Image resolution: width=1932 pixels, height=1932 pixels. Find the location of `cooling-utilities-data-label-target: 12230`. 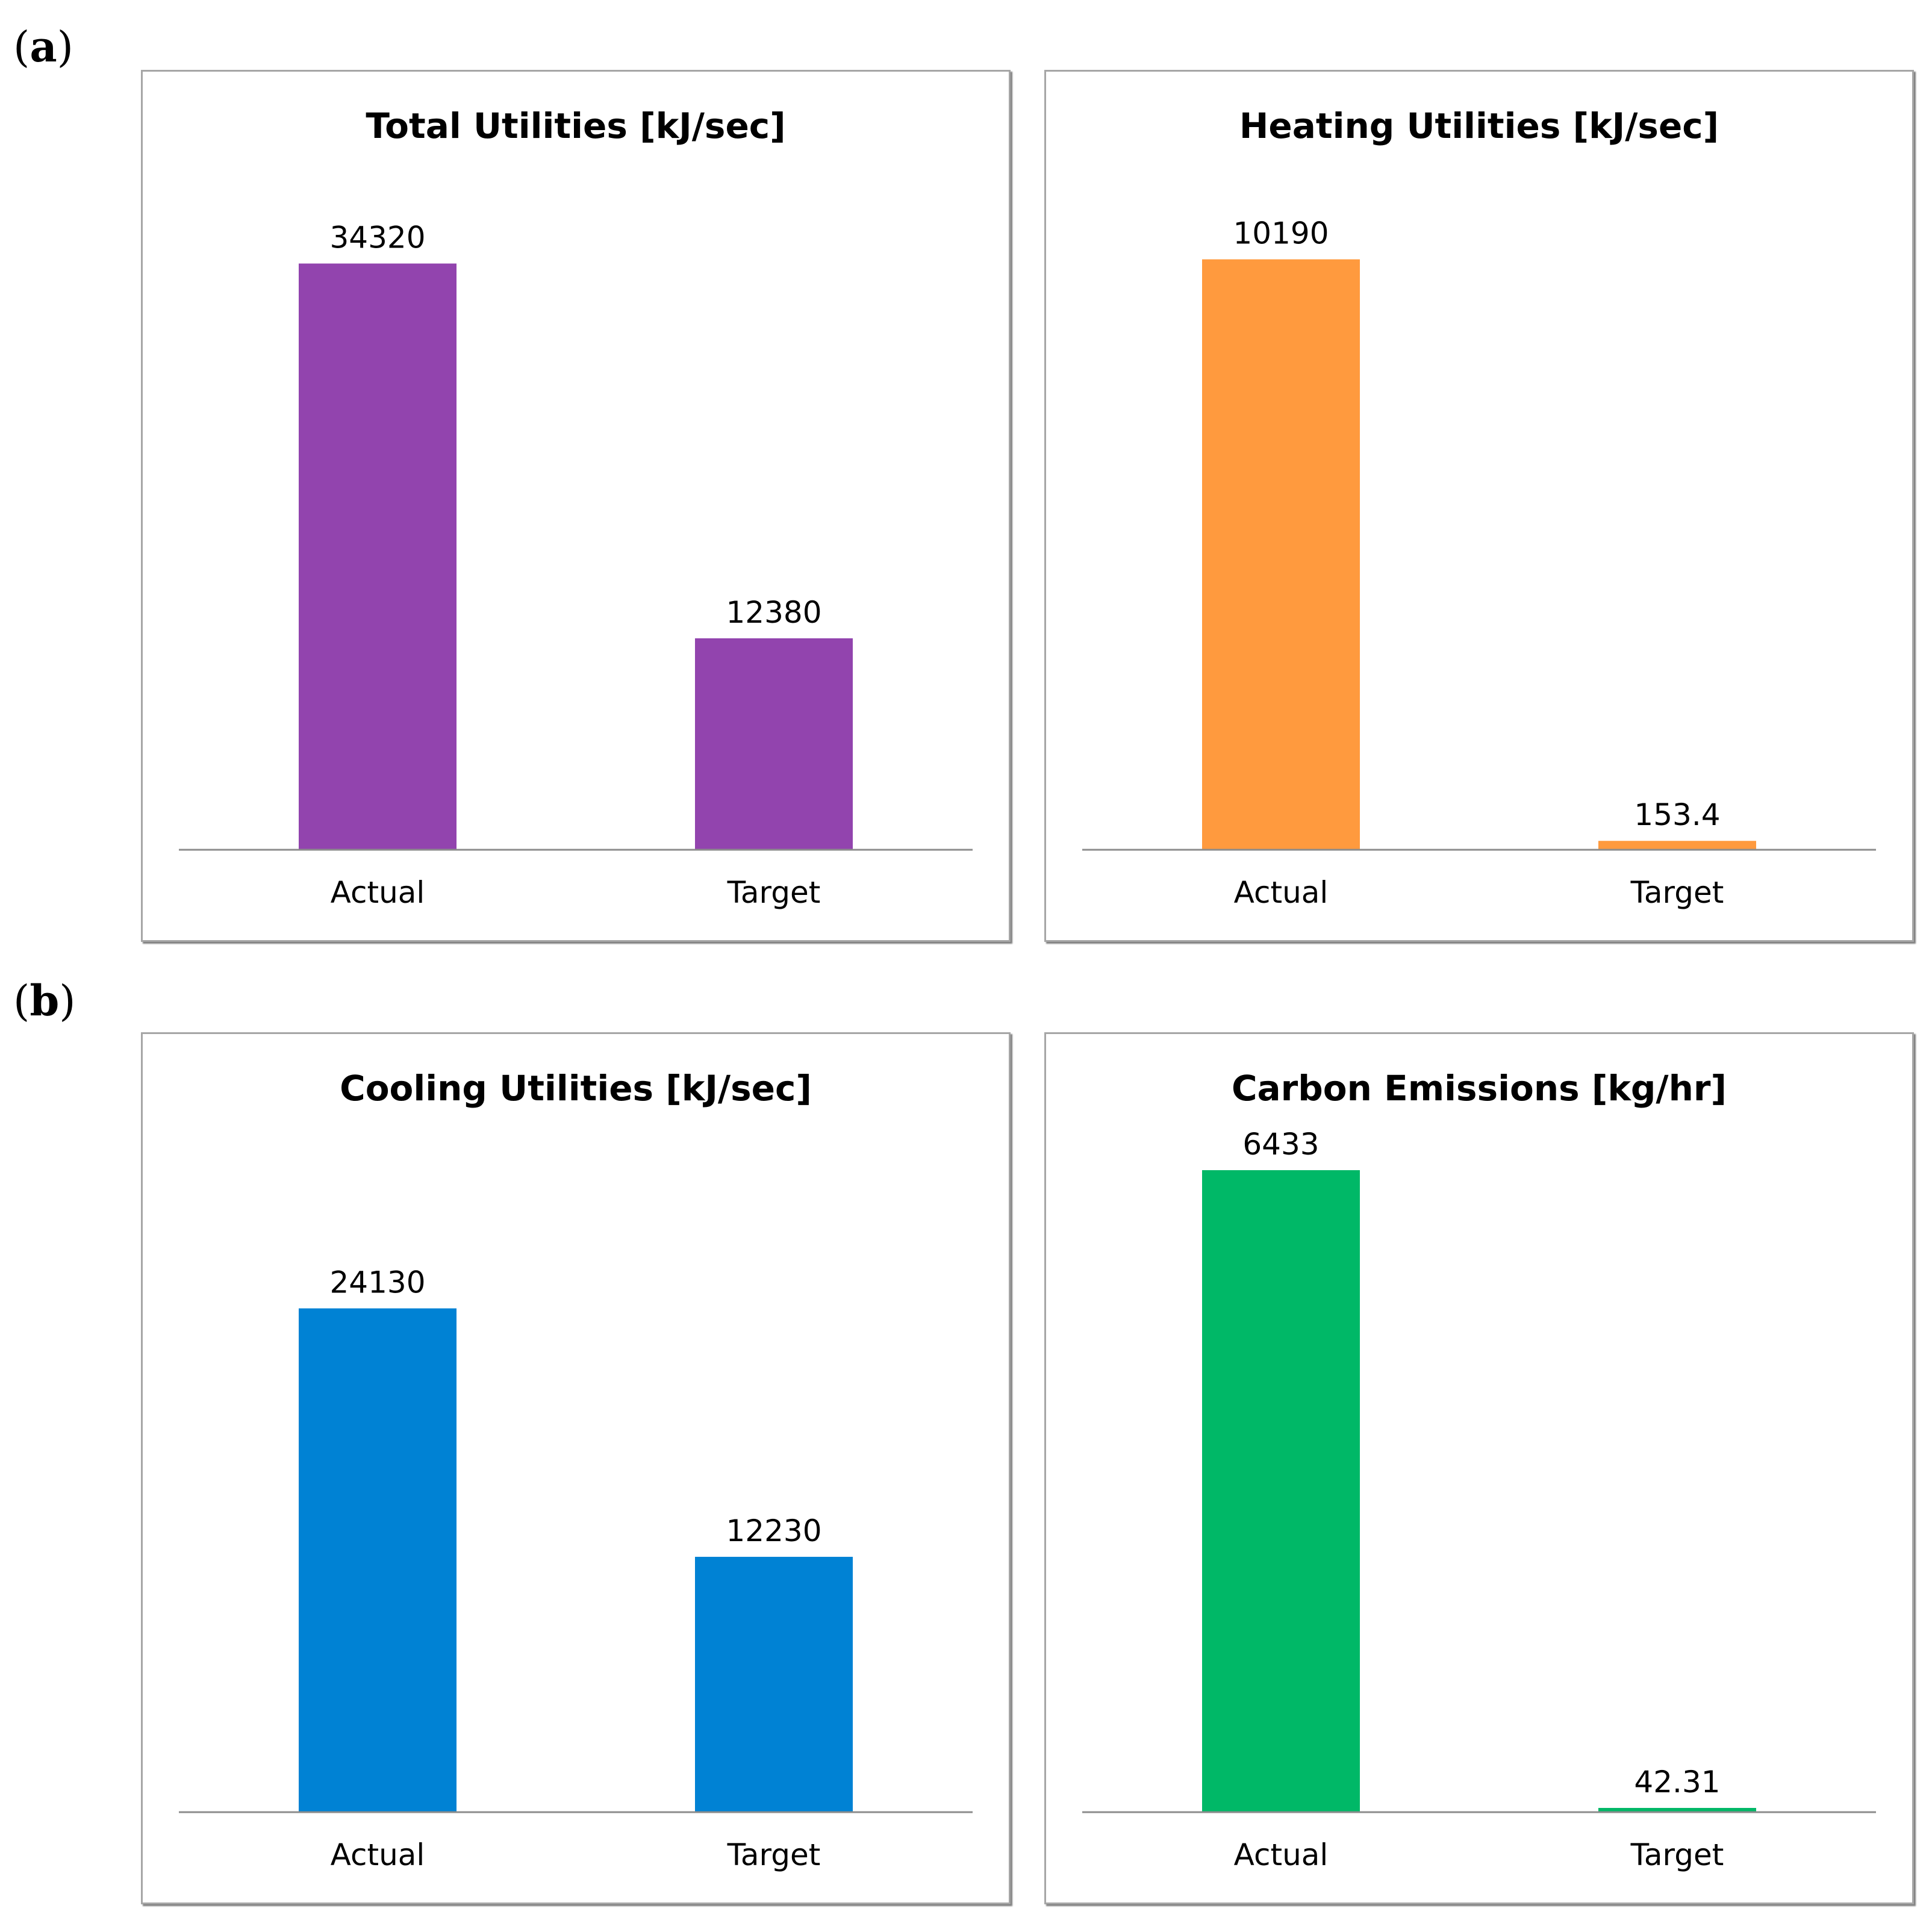

cooling-utilities-data-label-target: 12230 is located at coordinates (773, 1530).